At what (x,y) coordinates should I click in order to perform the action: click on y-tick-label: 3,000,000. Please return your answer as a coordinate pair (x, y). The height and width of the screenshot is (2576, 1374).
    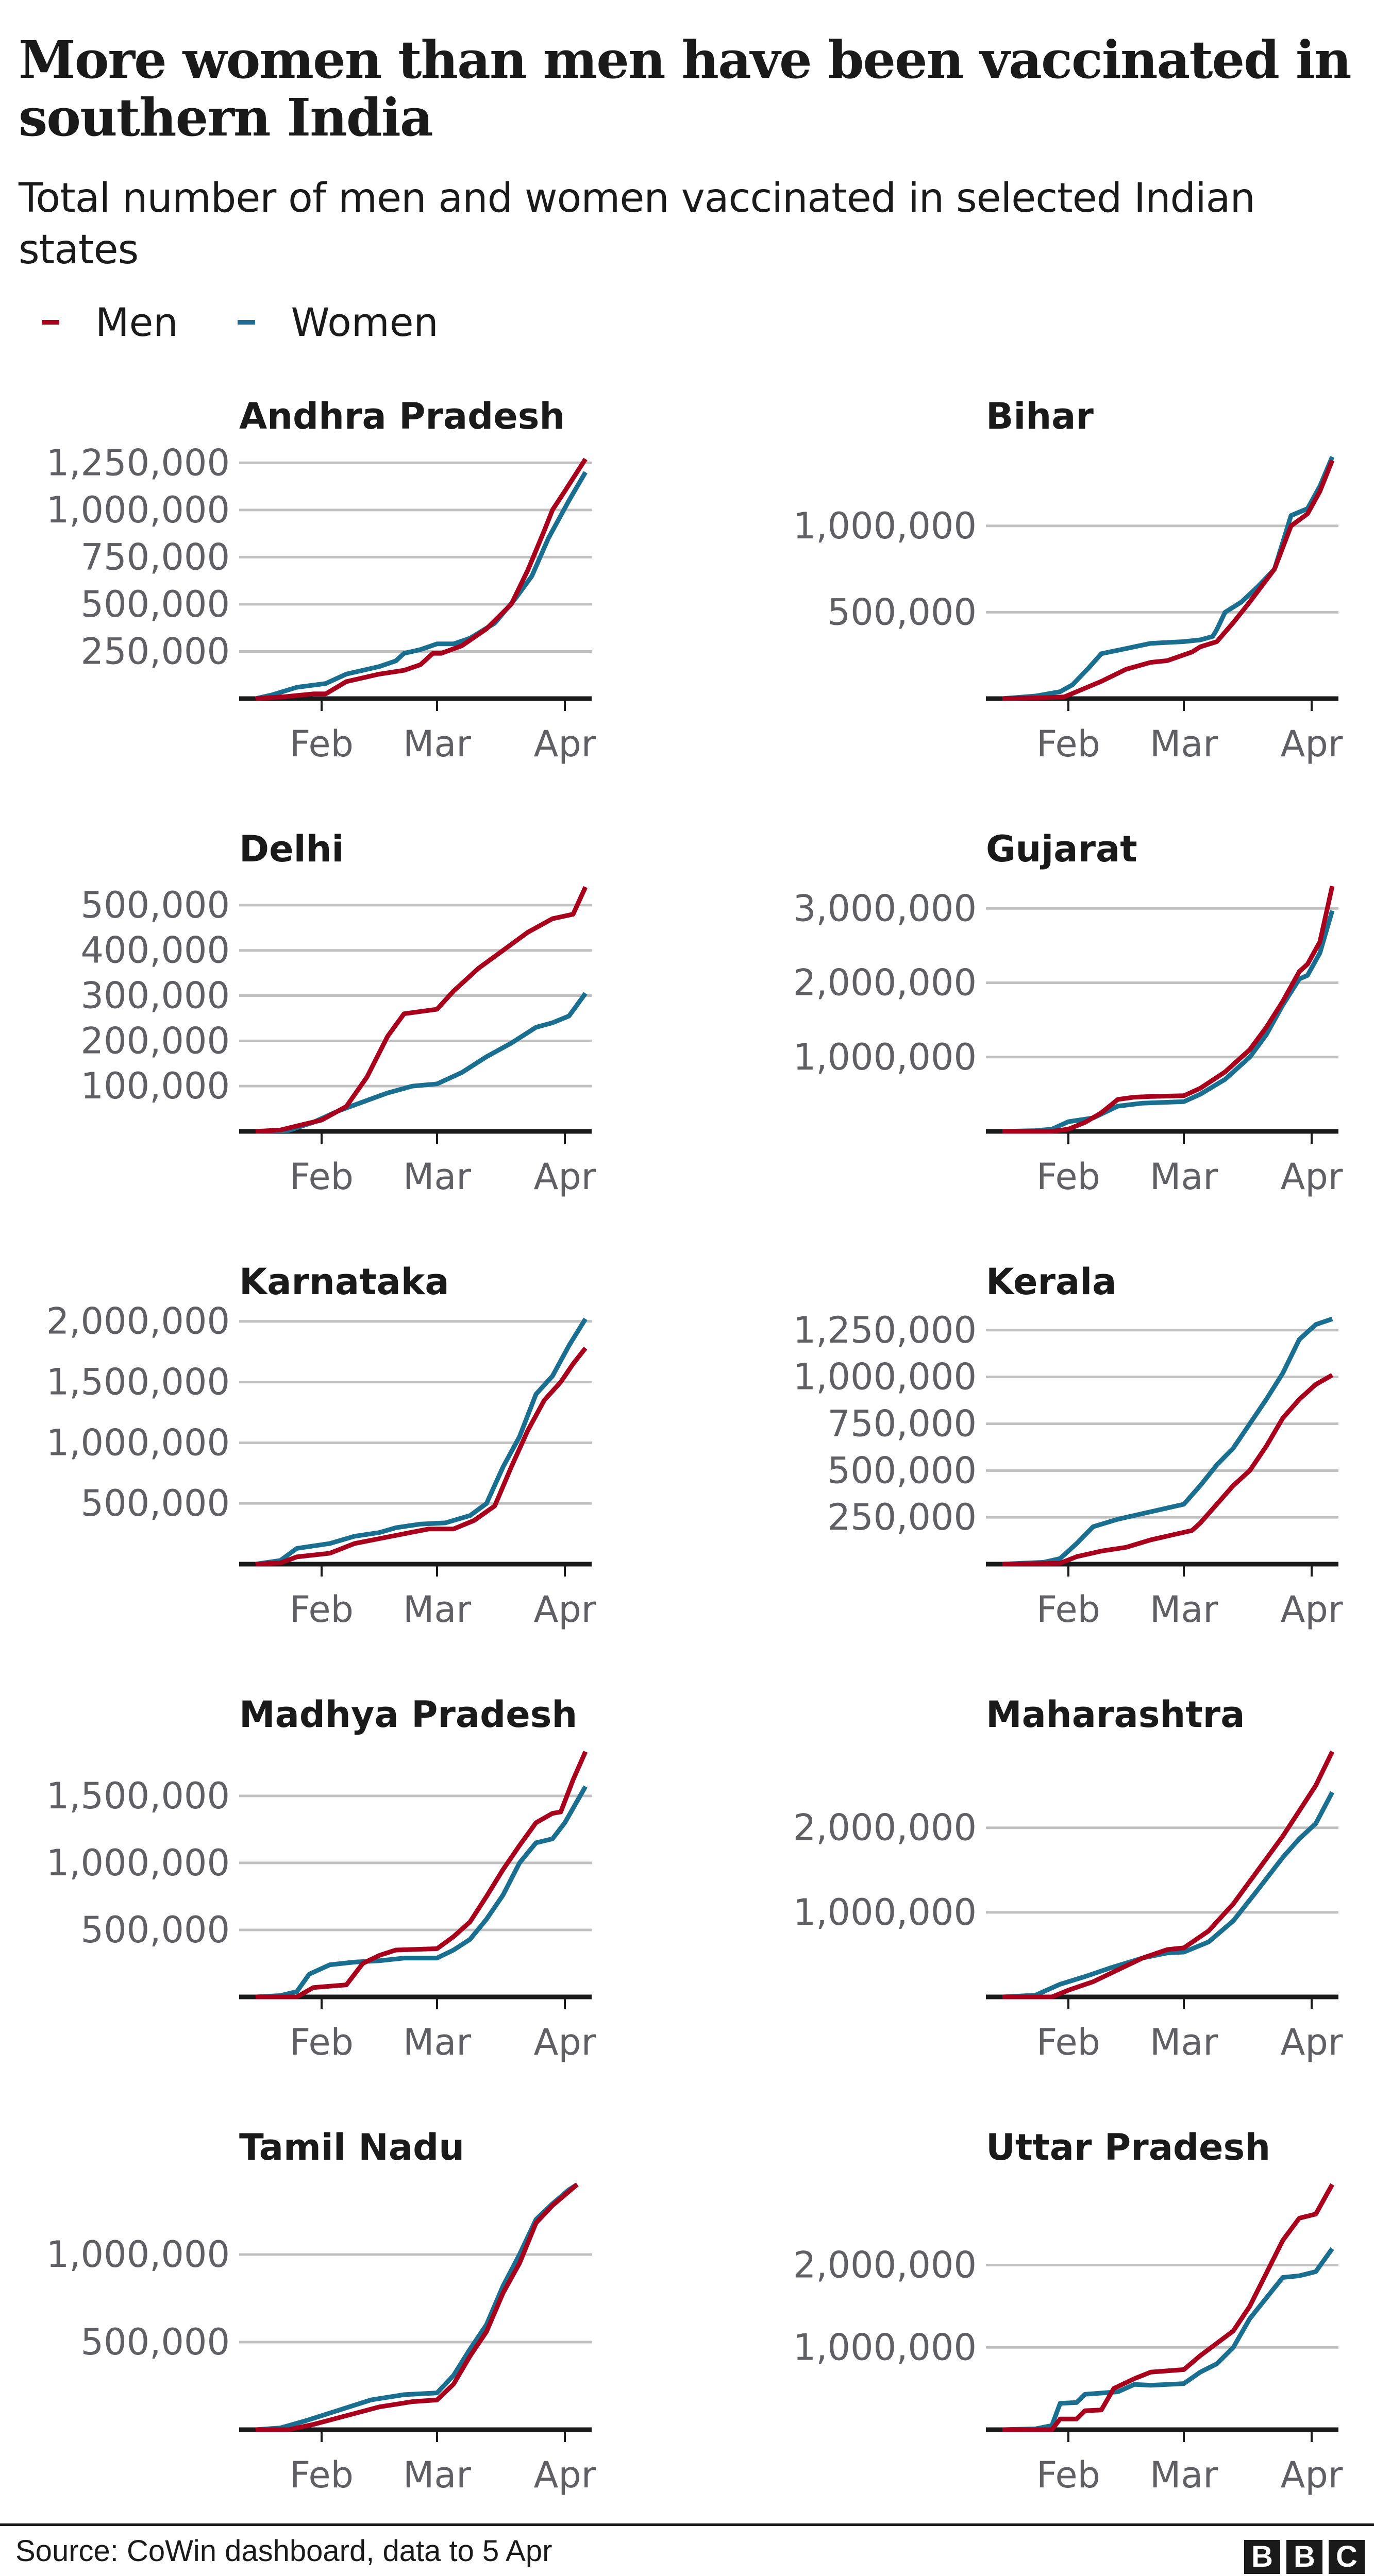
    Looking at the image, I should click on (885, 908).